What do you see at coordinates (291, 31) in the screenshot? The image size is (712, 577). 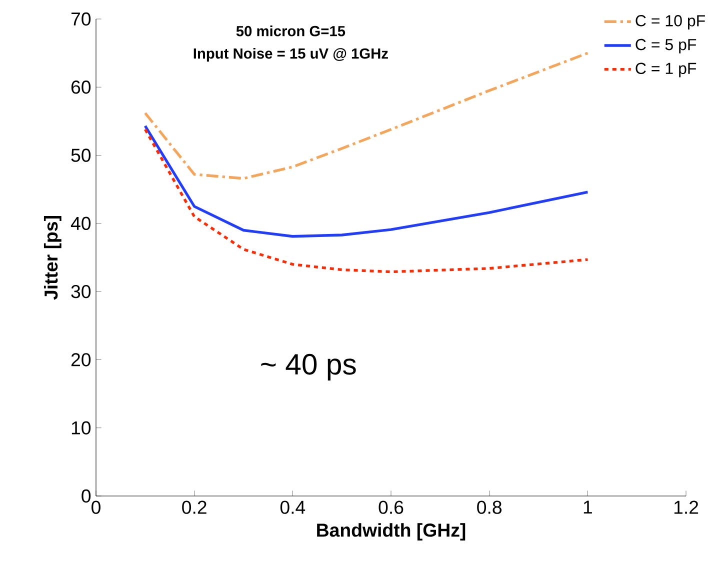 I see `annotation: 50 micron G=15` at bounding box center [291, 31].